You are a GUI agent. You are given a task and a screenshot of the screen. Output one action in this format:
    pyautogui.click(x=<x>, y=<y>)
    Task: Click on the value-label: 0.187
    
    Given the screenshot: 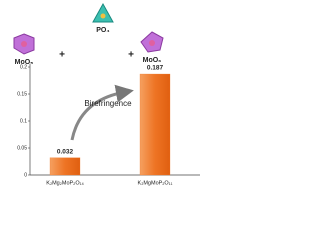 What is the action you would take?
    pyautogui.click(x=155, y=68)
    